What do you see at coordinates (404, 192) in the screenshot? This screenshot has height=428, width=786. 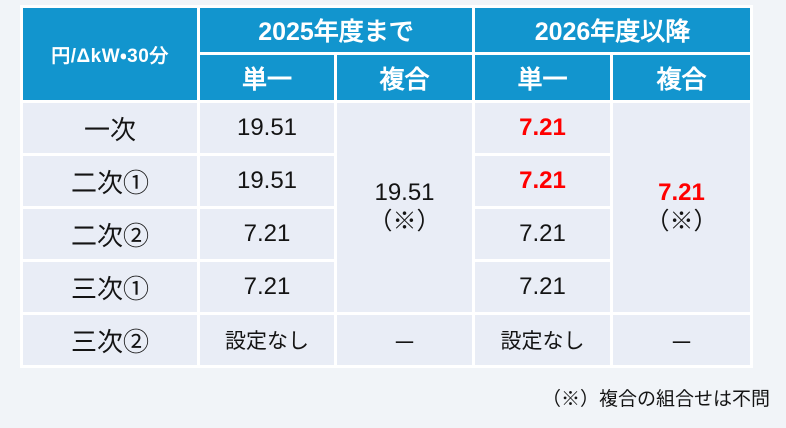 I see `merged-value: 19.51` at bounding box center [404, 192].